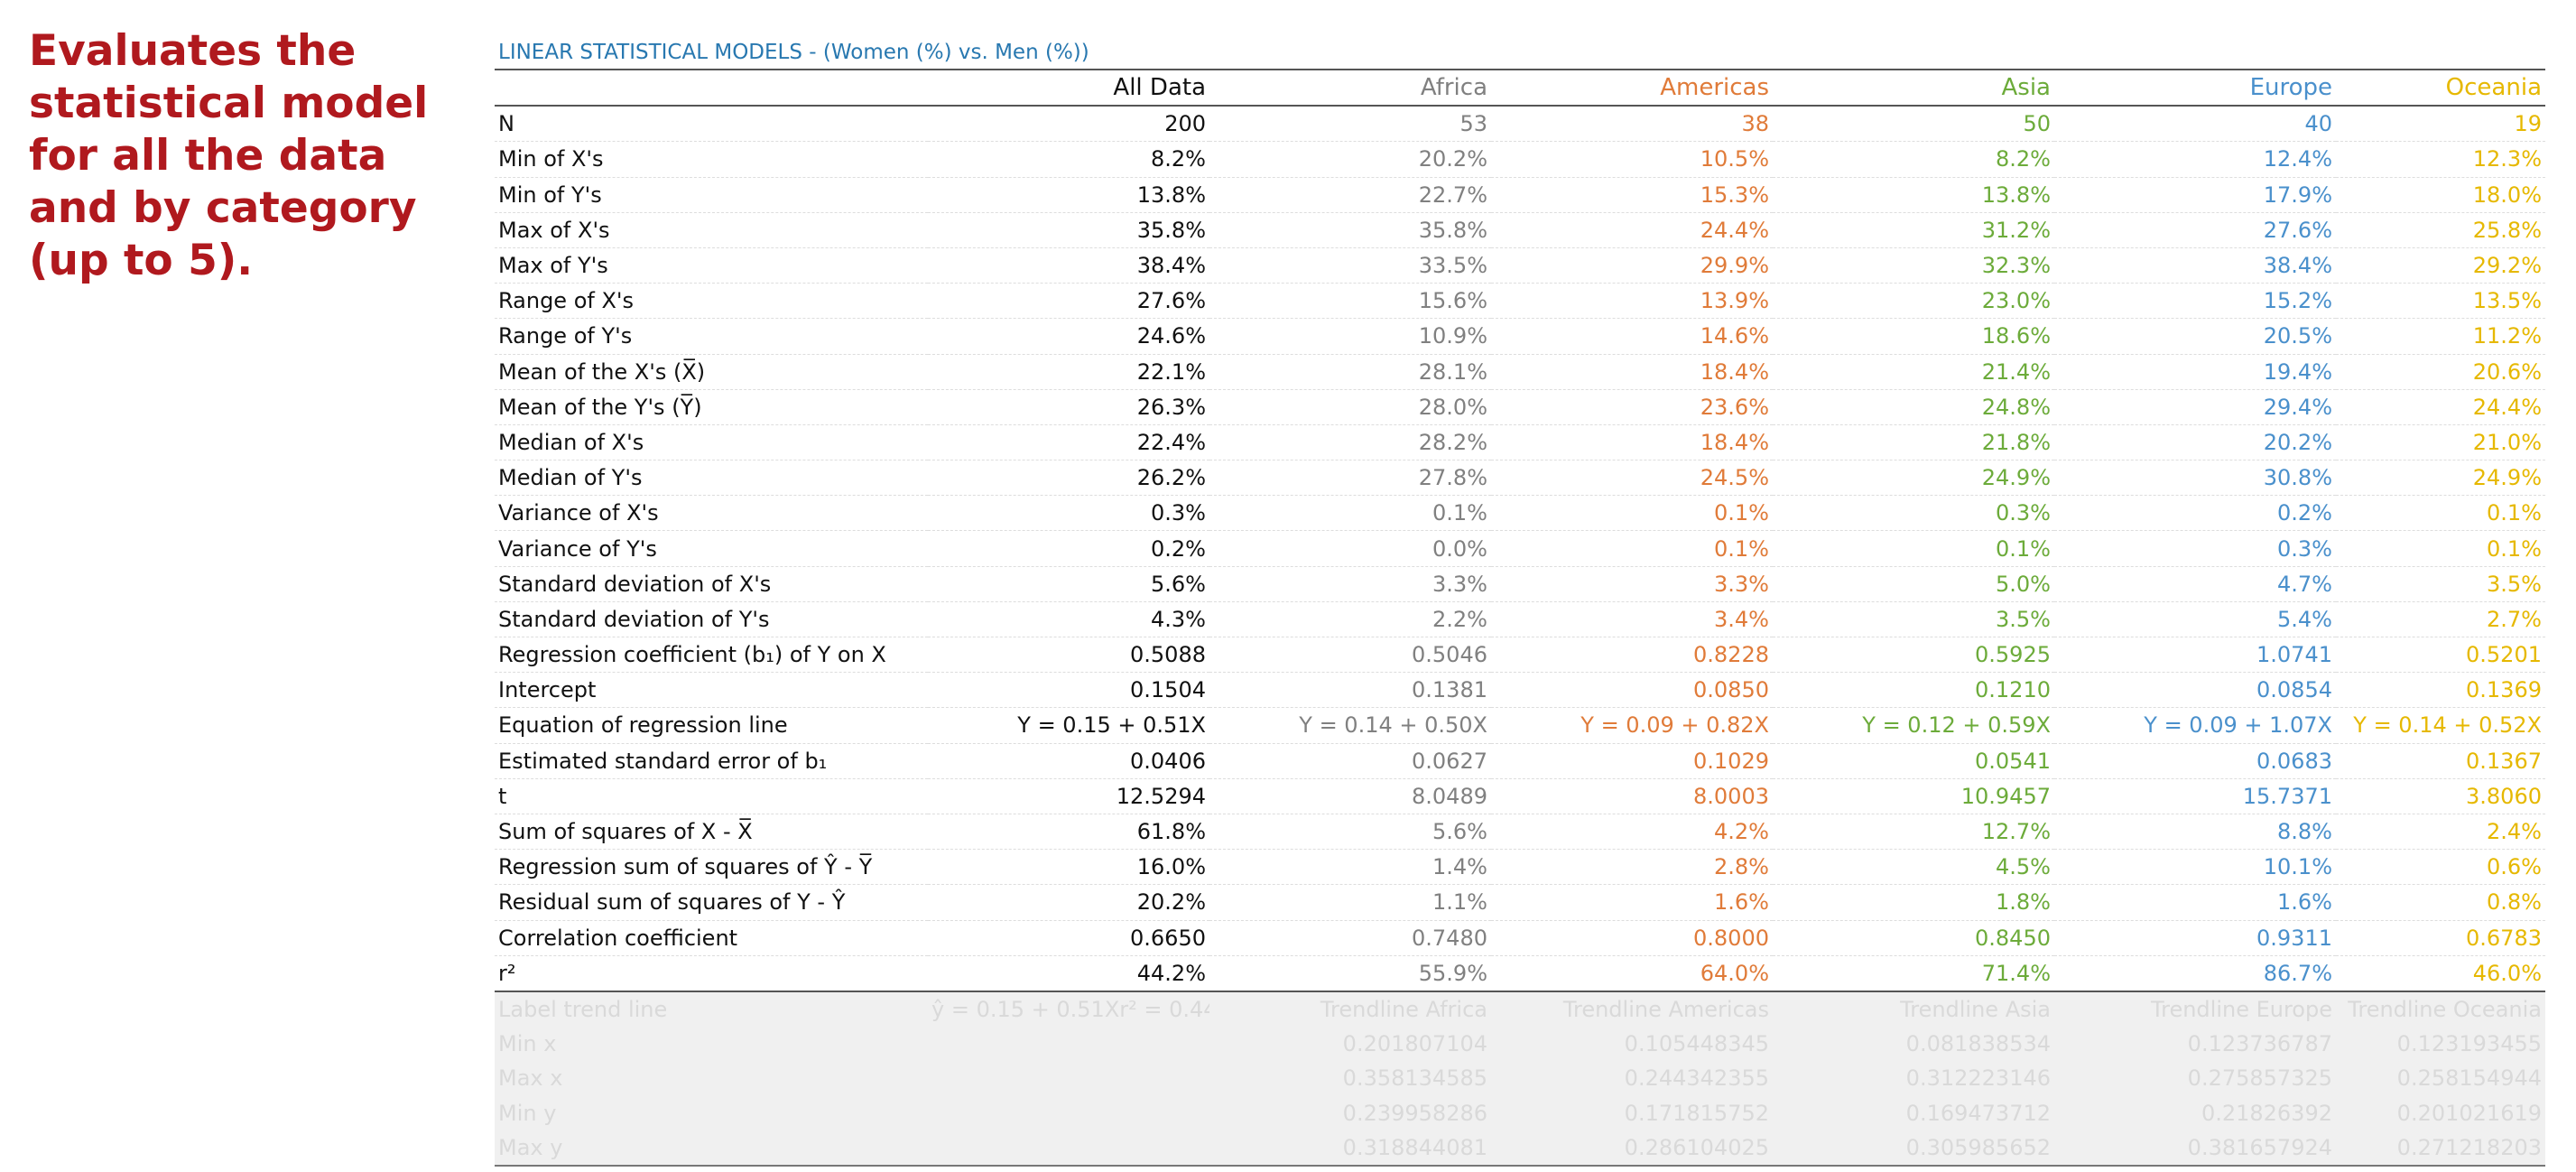  What do you see at coordinates (2440, 336) in the screenshot?
I see `value-cell: 11.2%` at bounding box center [2440, 336].